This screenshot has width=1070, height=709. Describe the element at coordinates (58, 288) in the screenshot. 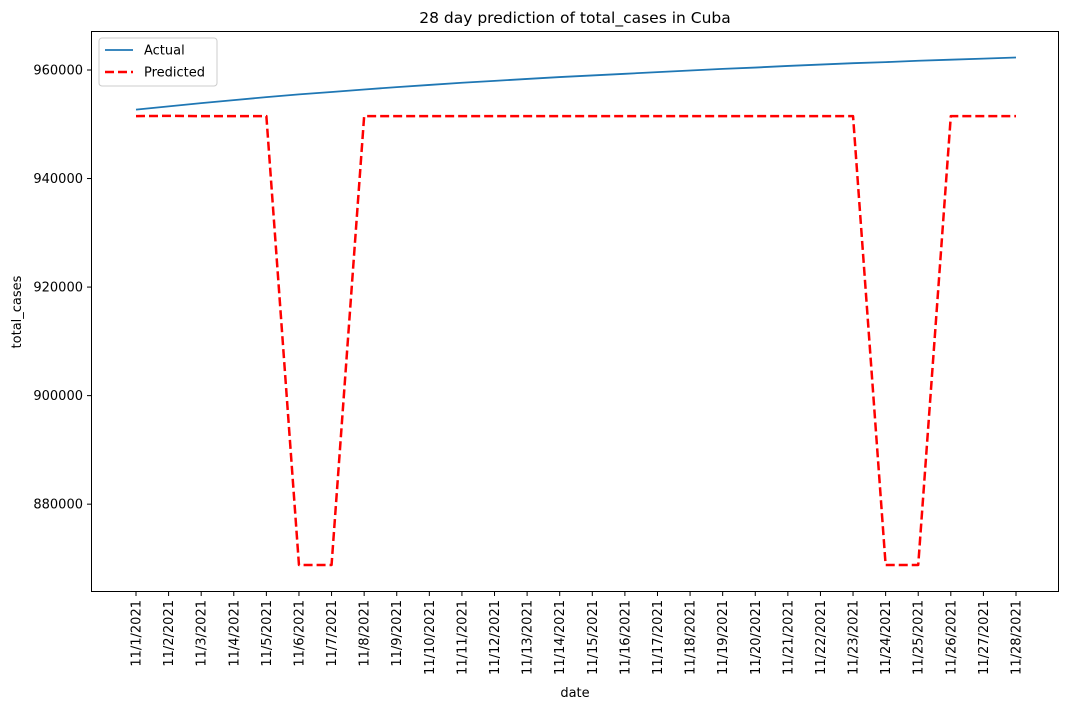

I see `y-tick-label: 920000` at that location.